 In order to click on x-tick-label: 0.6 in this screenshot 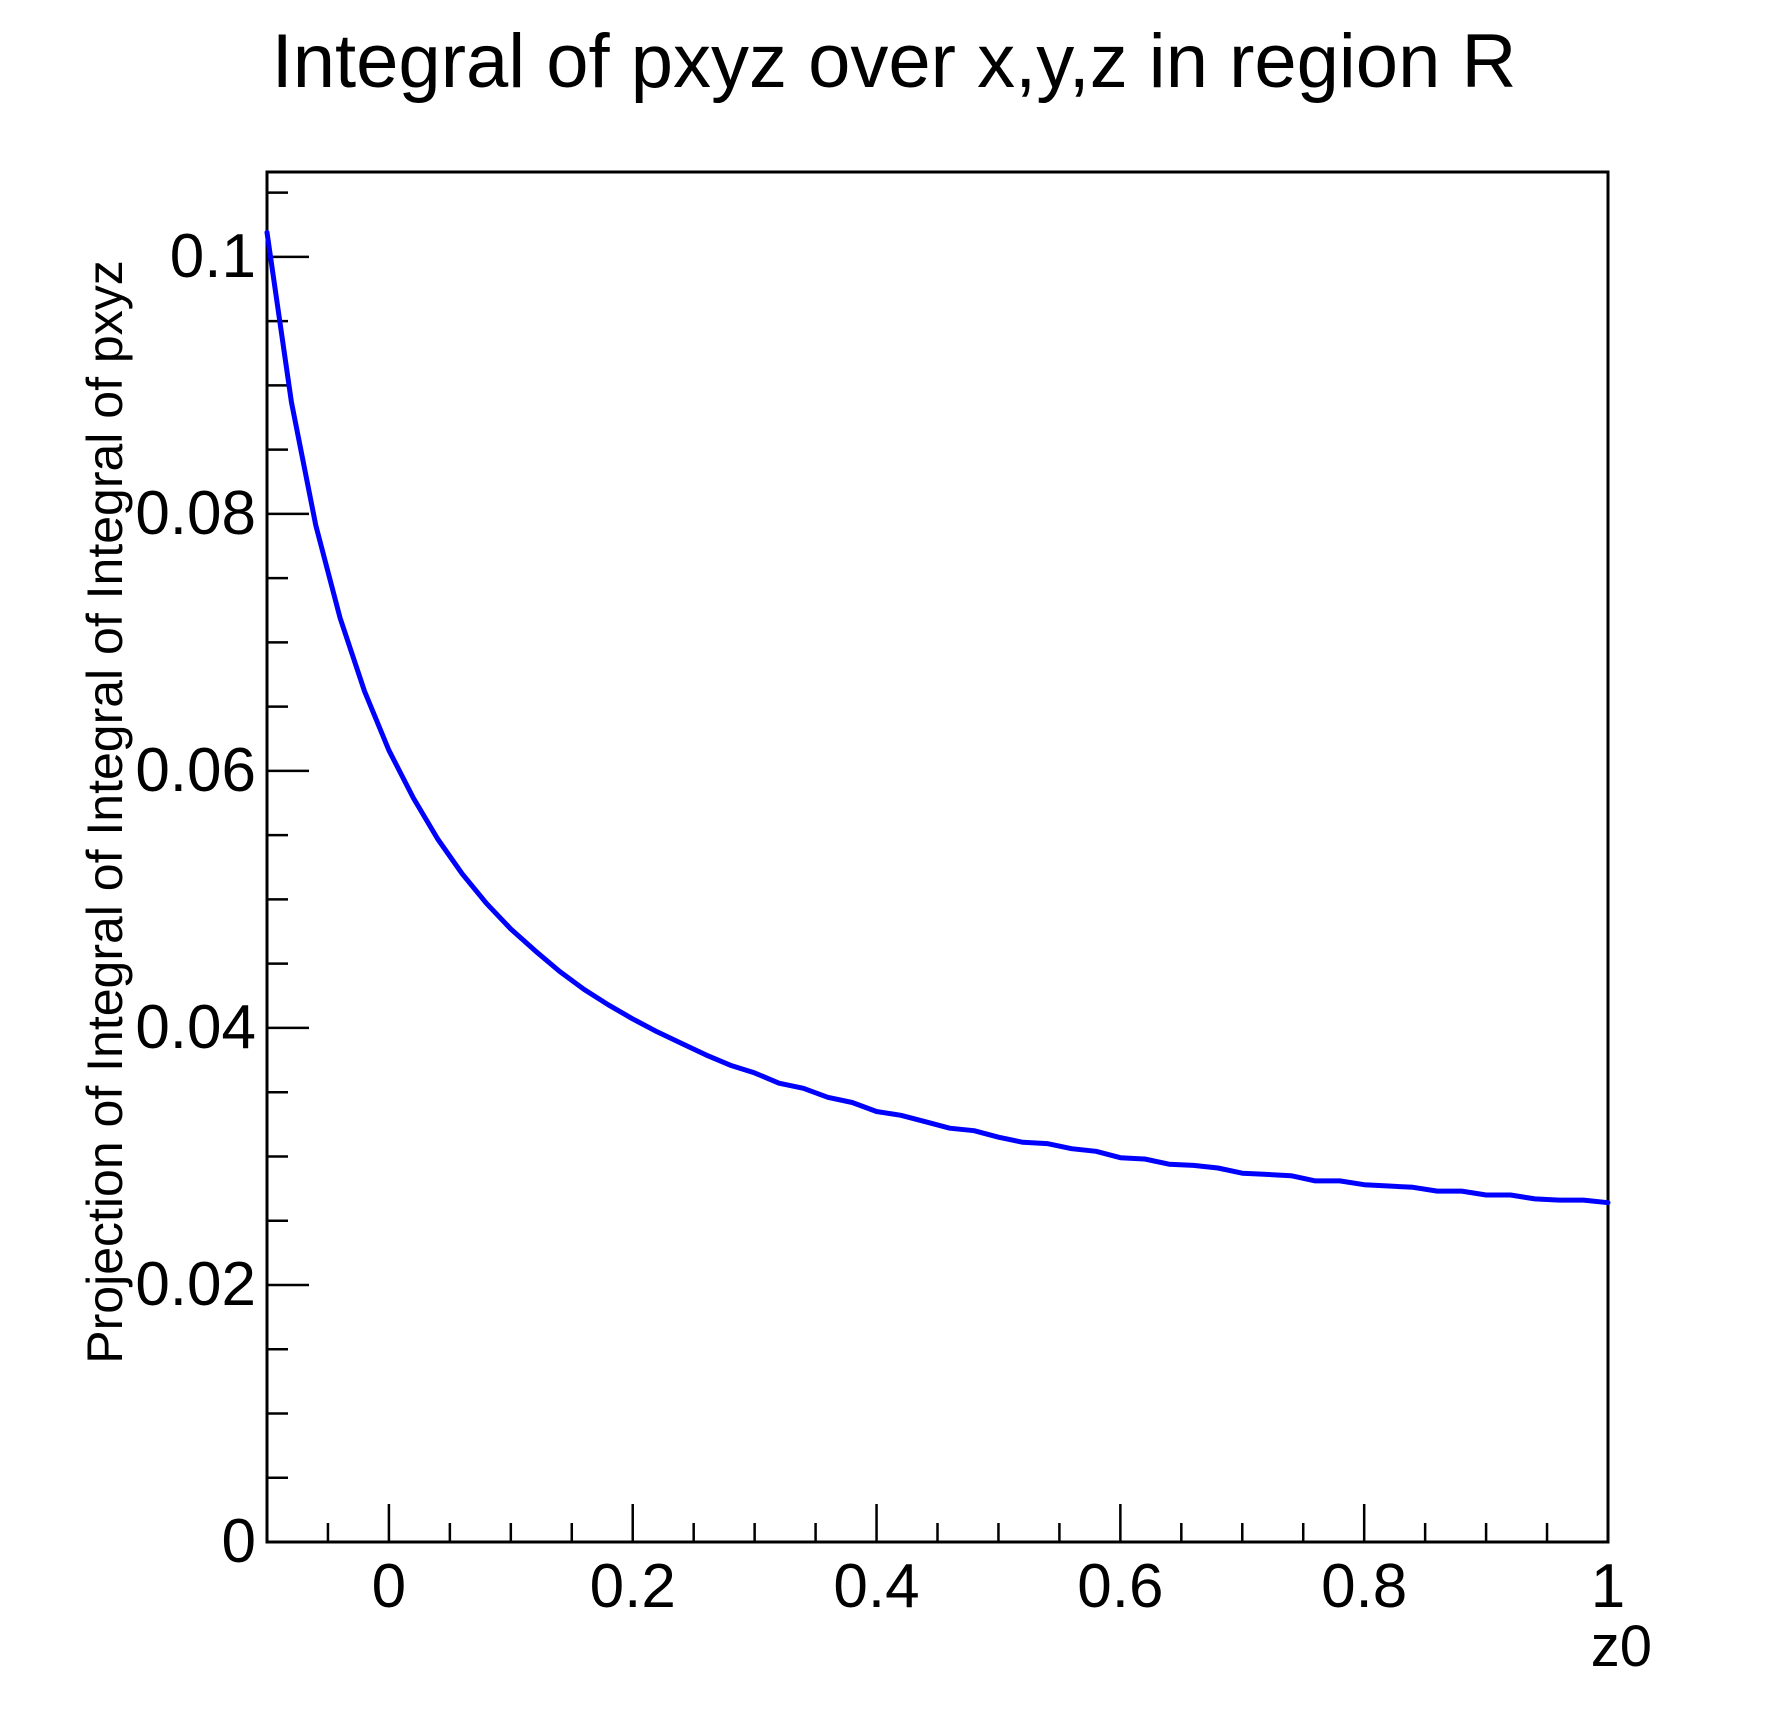, I will do `click(1120, 1586)`.